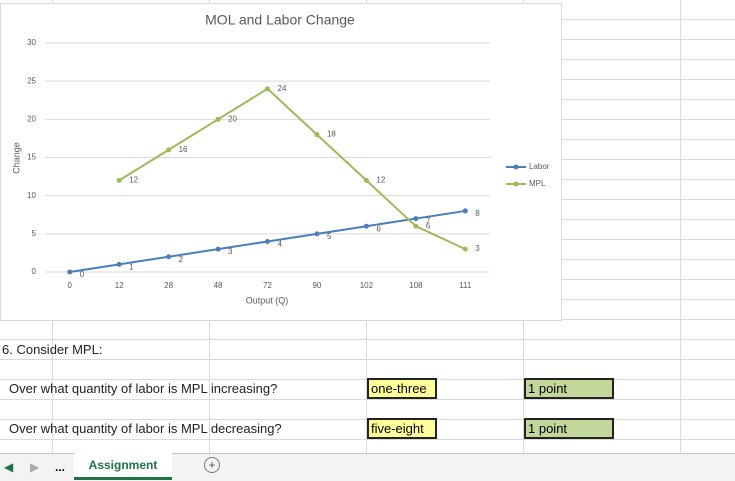 The width and height of the screenshot is (735, 481). I want to click on chart-title: MOL and Labor Change, so click(280, 20).